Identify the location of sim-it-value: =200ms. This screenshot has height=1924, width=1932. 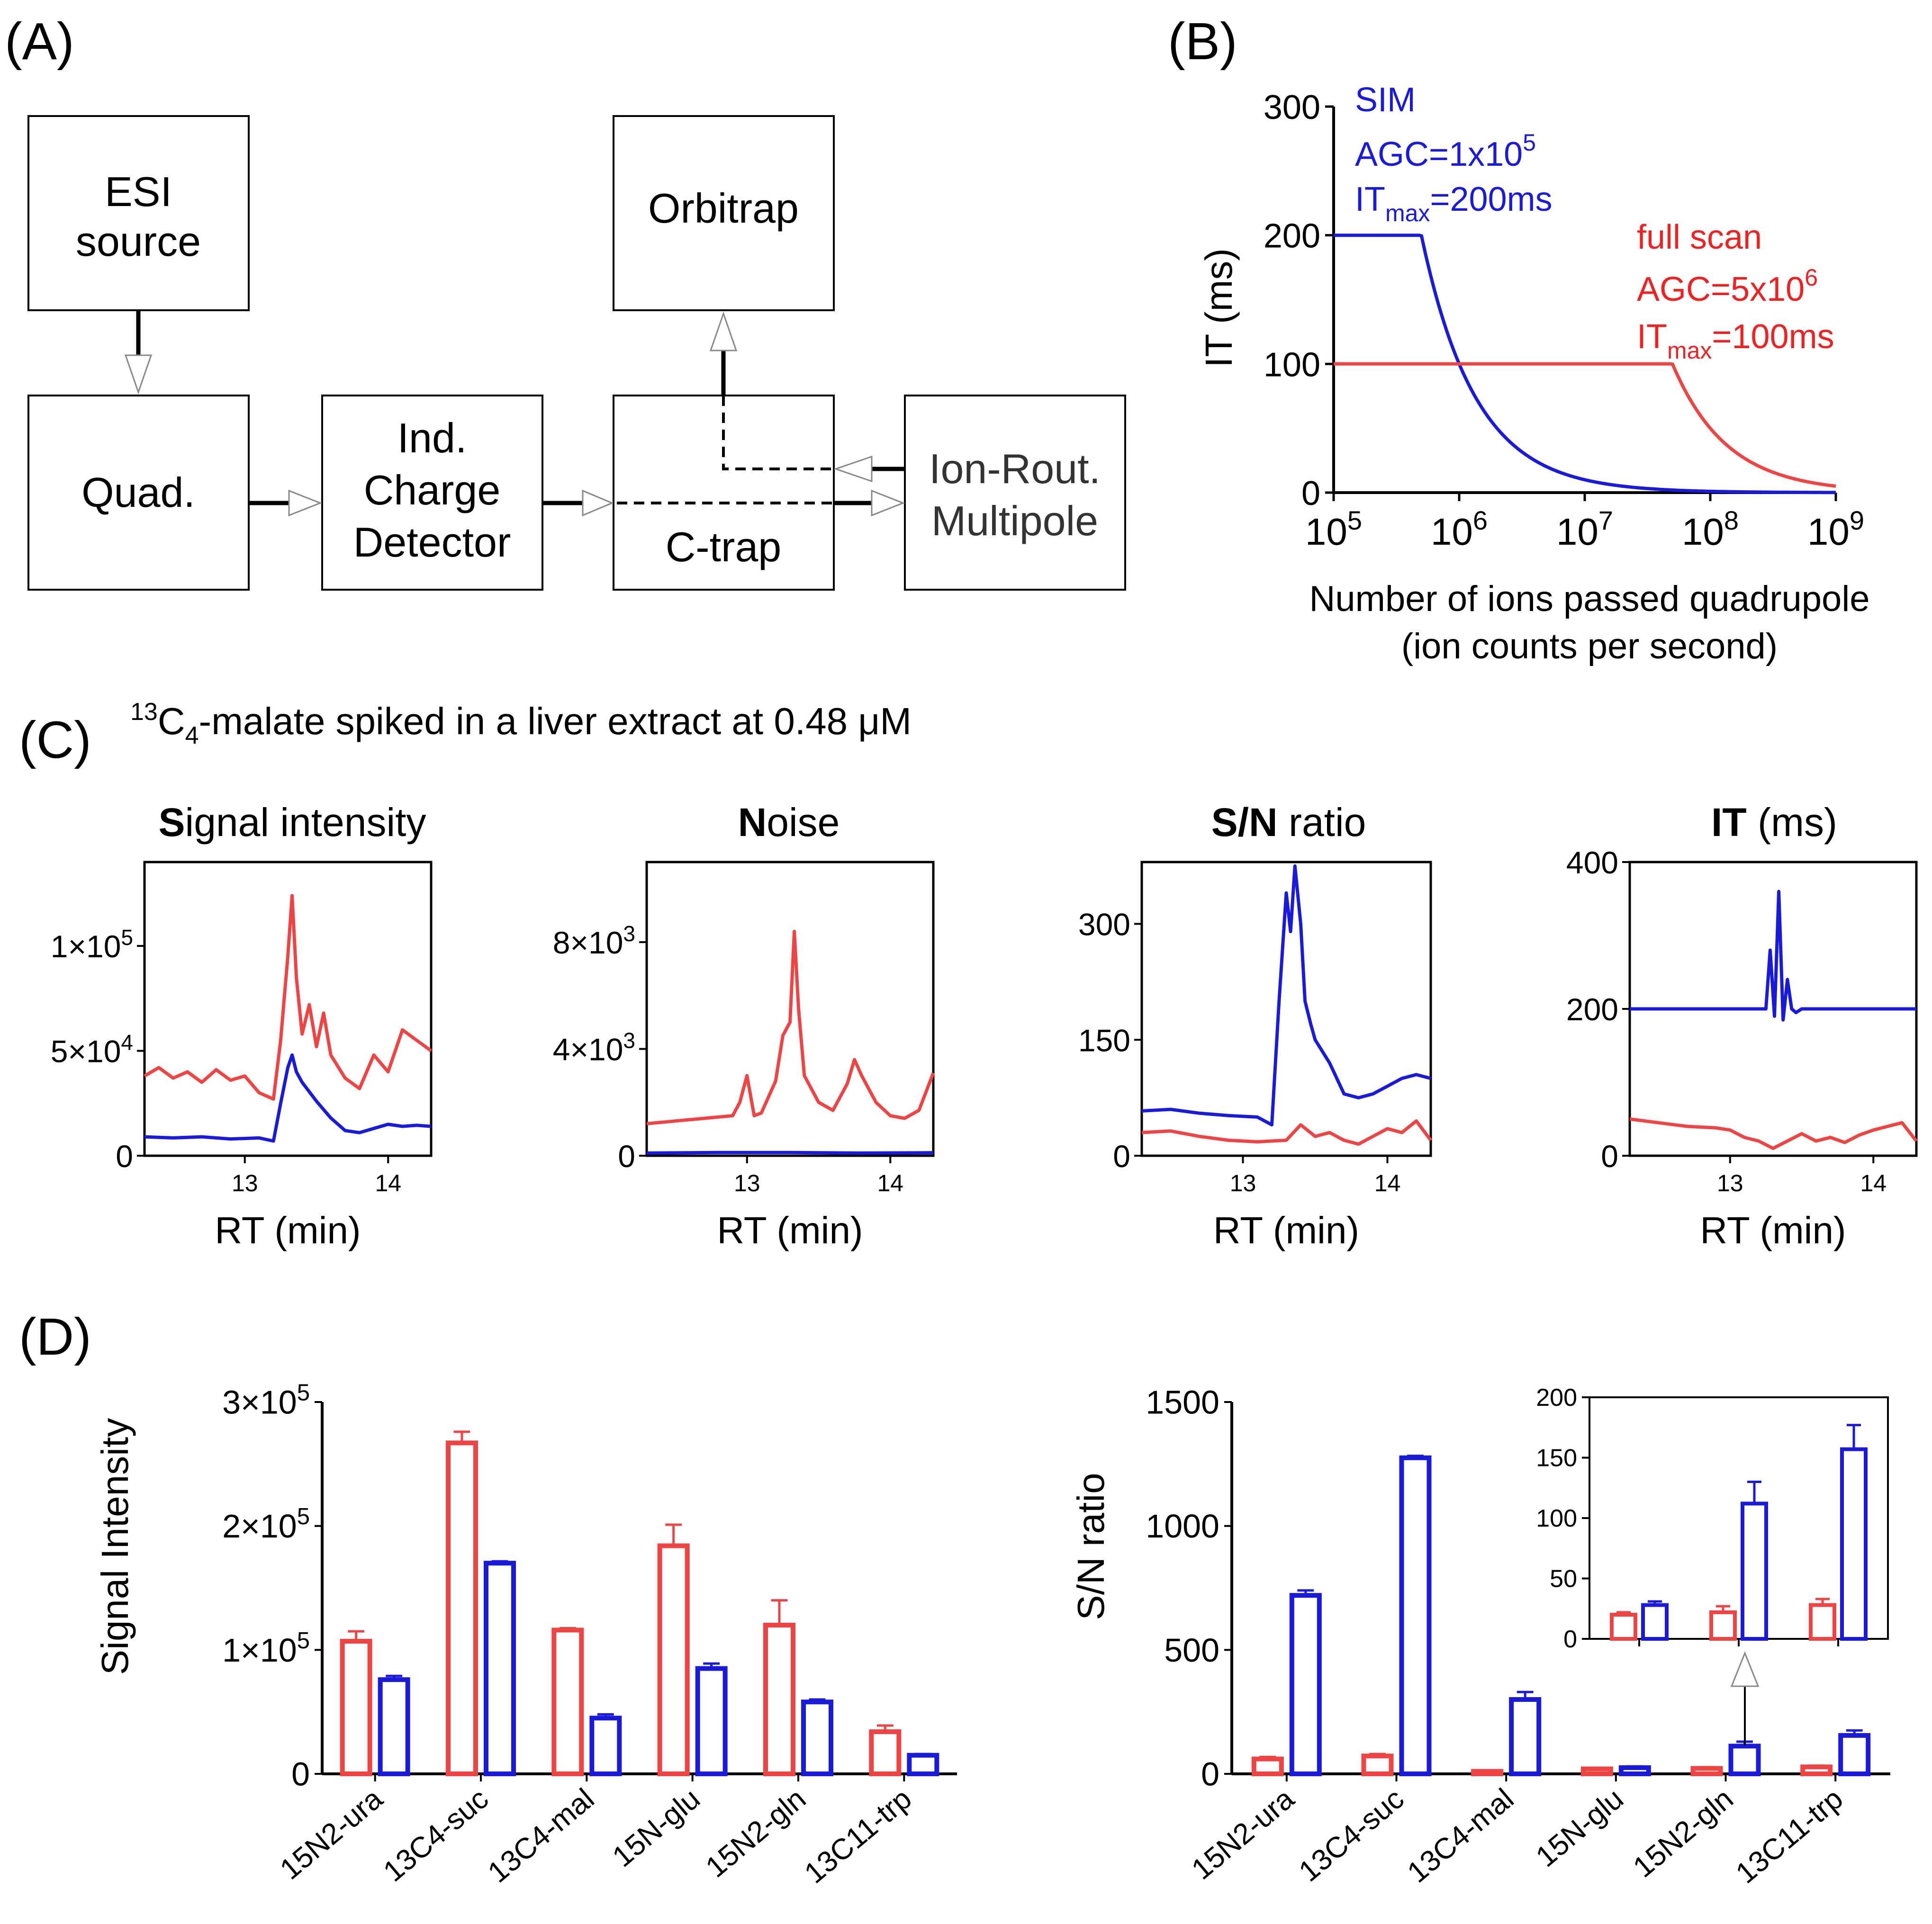
(1491, 199).